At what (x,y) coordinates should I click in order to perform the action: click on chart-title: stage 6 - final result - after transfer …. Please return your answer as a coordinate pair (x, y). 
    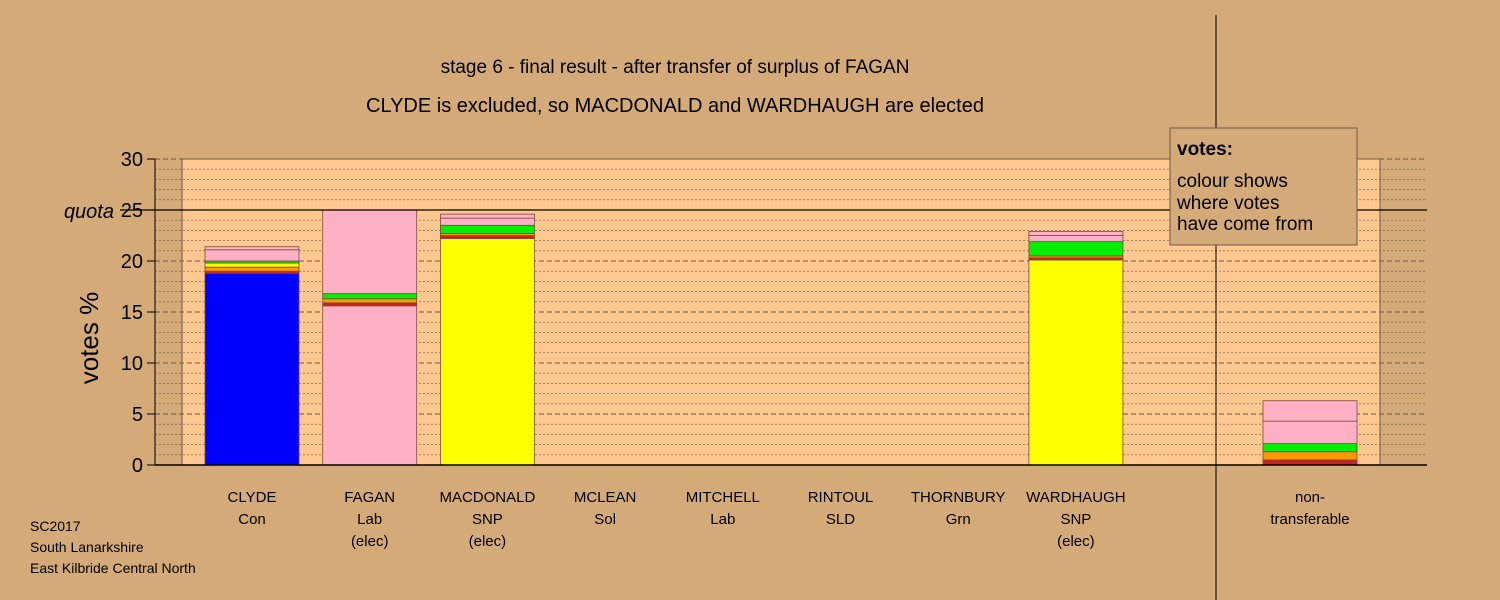
    Looking at the image, I should click on (675, 67).